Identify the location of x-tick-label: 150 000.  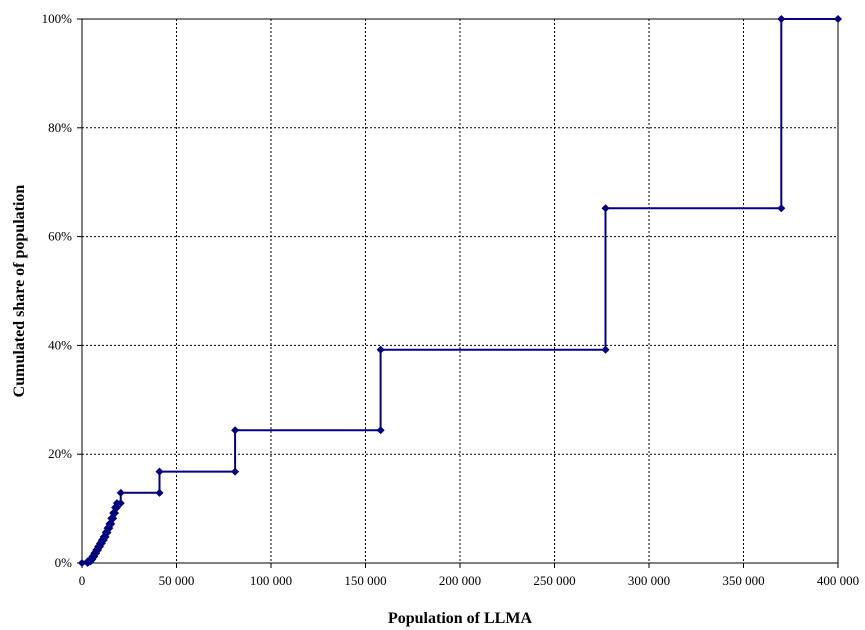
(365, 580).